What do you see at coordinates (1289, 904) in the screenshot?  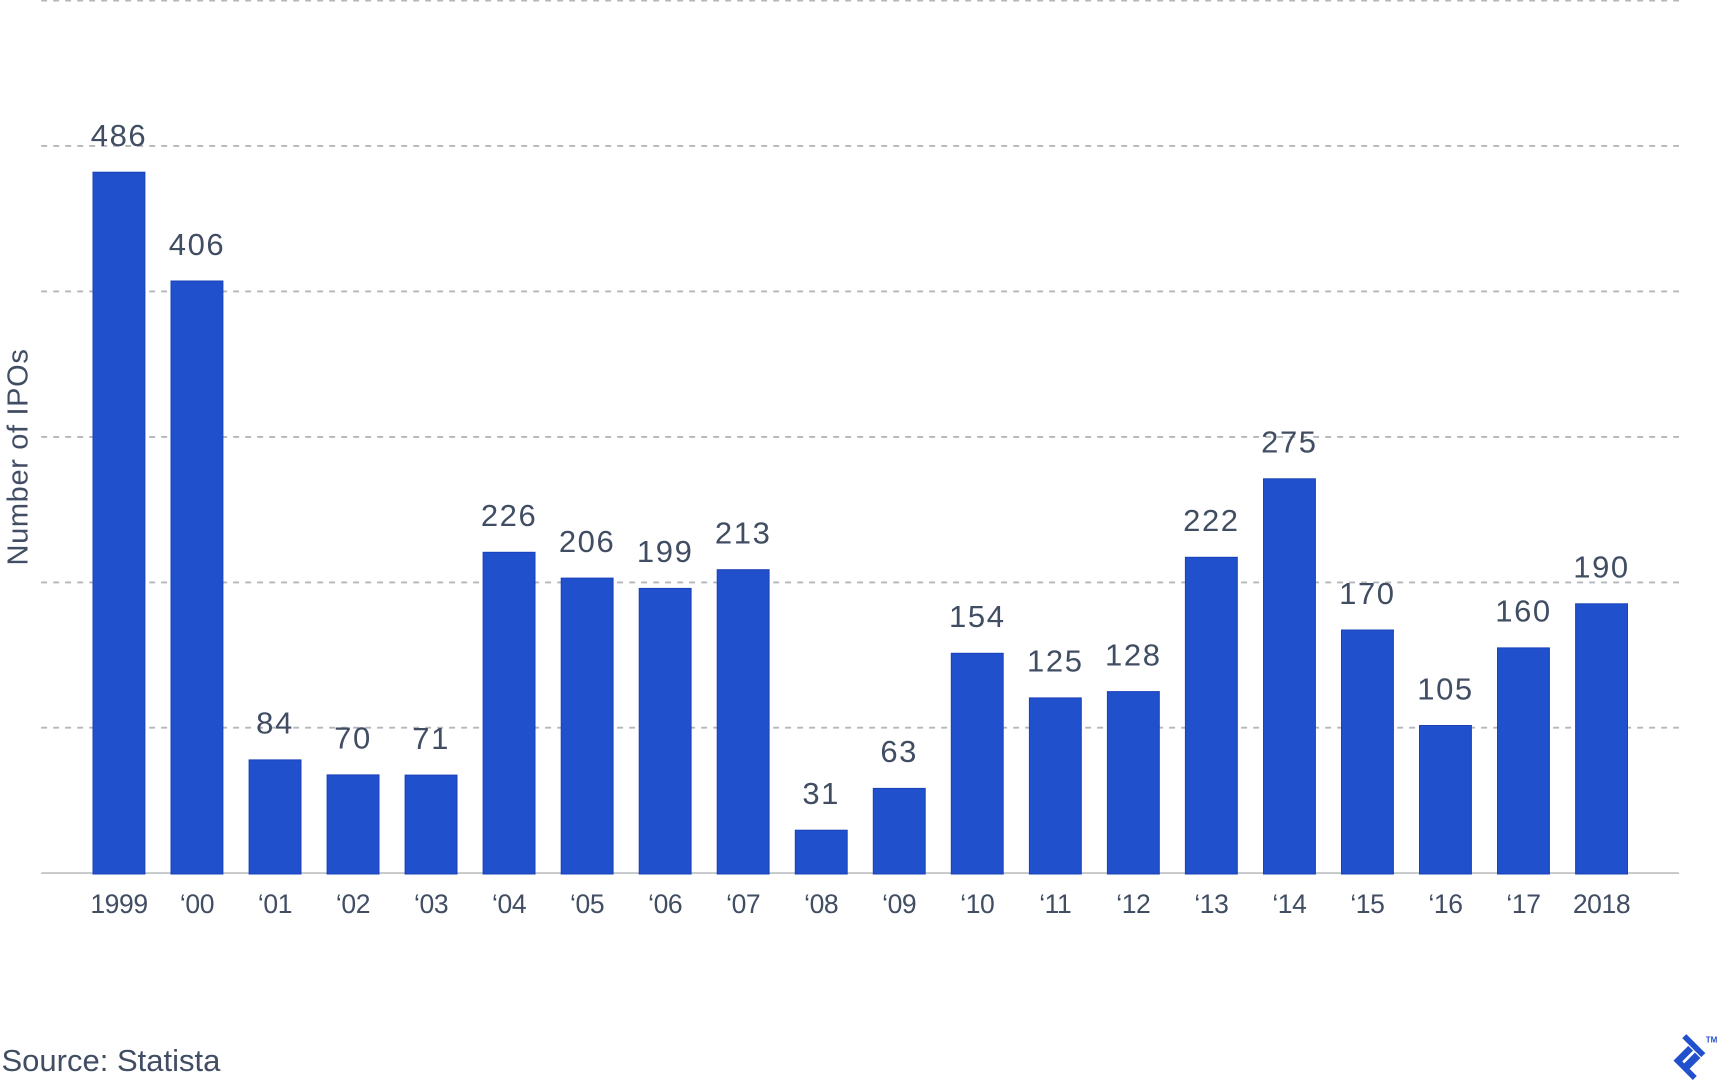 I see `svg-text: ‘14` at bounding box center [1289, 904].